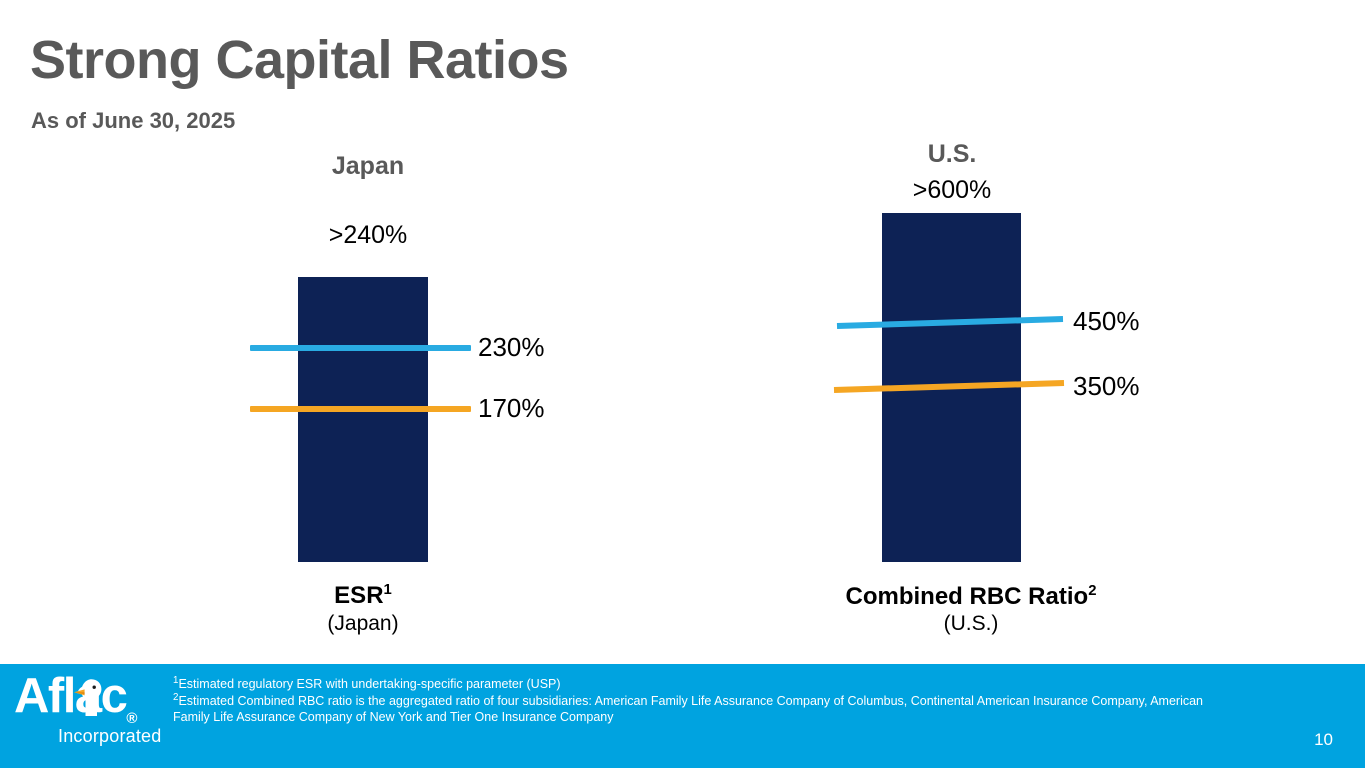  Describe the element at coordinates (1106, 386) in the screenshot. I see `threshold-label-us-lower: 350%` at that location.